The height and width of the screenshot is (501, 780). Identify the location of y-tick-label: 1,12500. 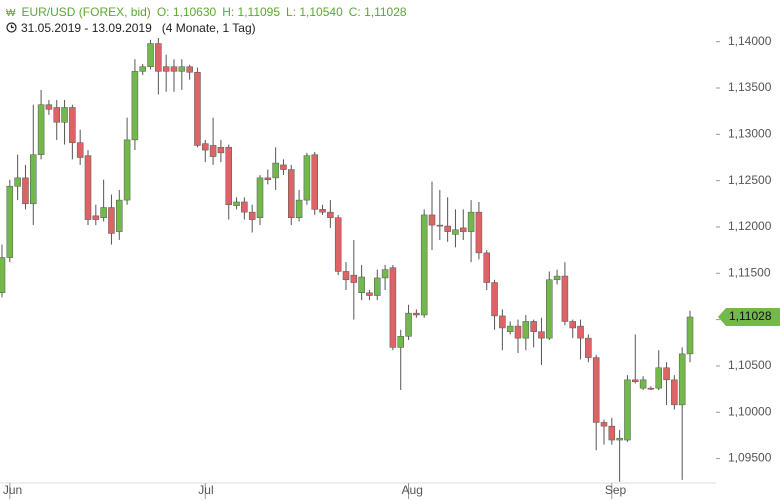
(750, 180).